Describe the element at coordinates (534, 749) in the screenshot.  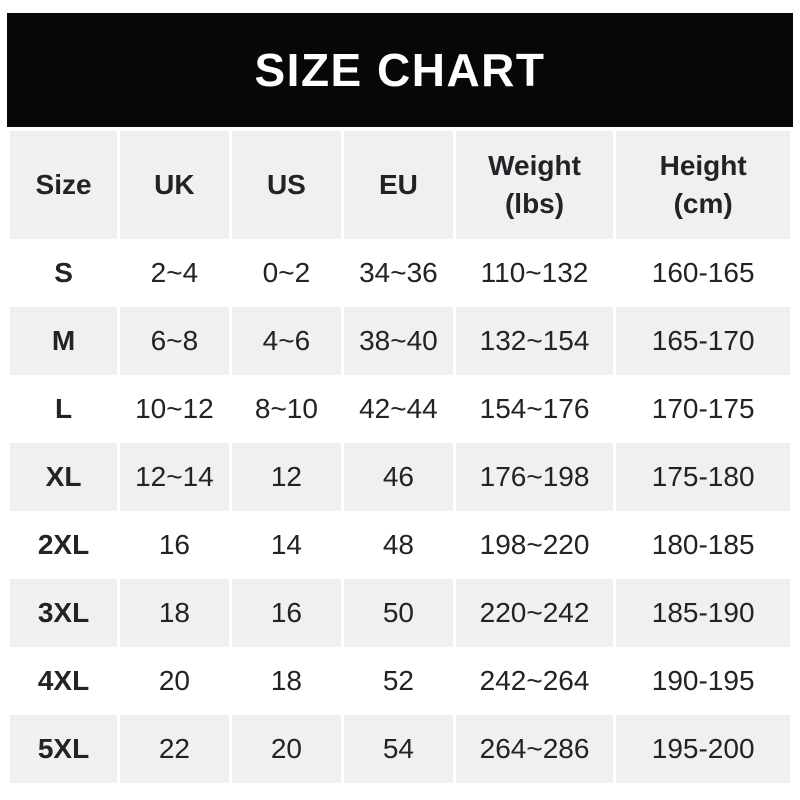
I see `weight-cell: 264~286` at that location.